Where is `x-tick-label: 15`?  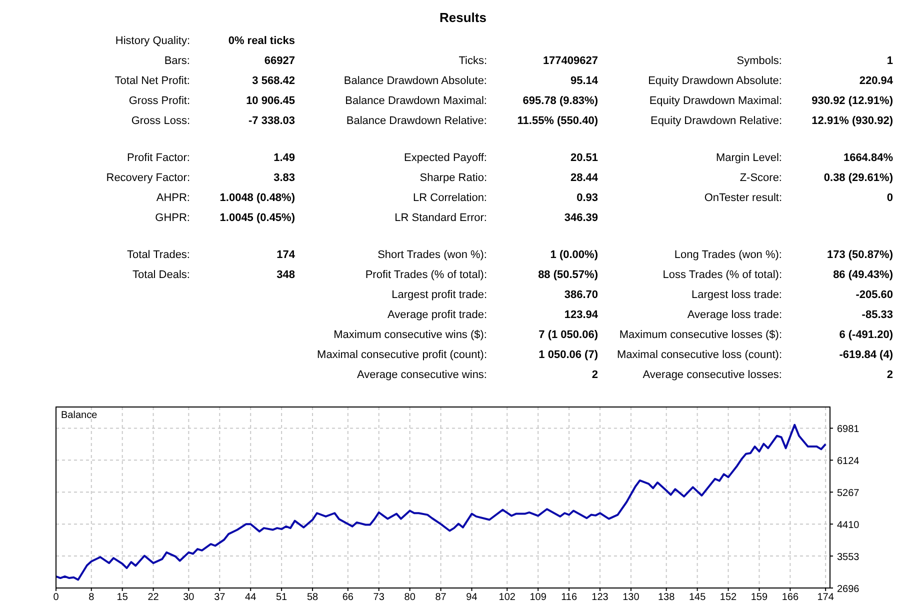 x-tick-label: 15 is located at coordinates (122, 597).